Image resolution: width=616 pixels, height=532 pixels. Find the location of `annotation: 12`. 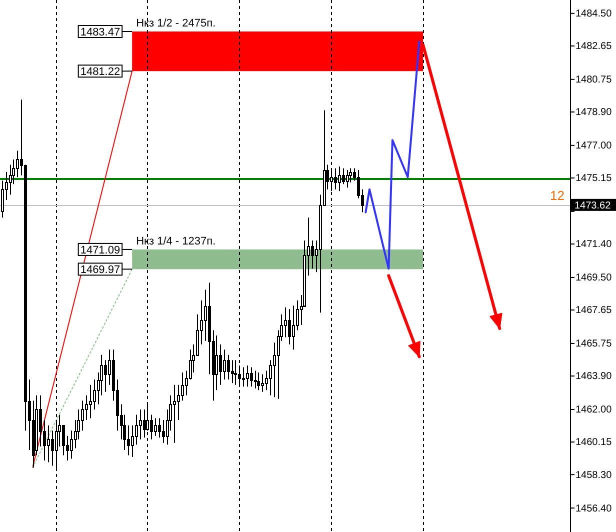

annotation: 12 is located at coordinates (557, 195).